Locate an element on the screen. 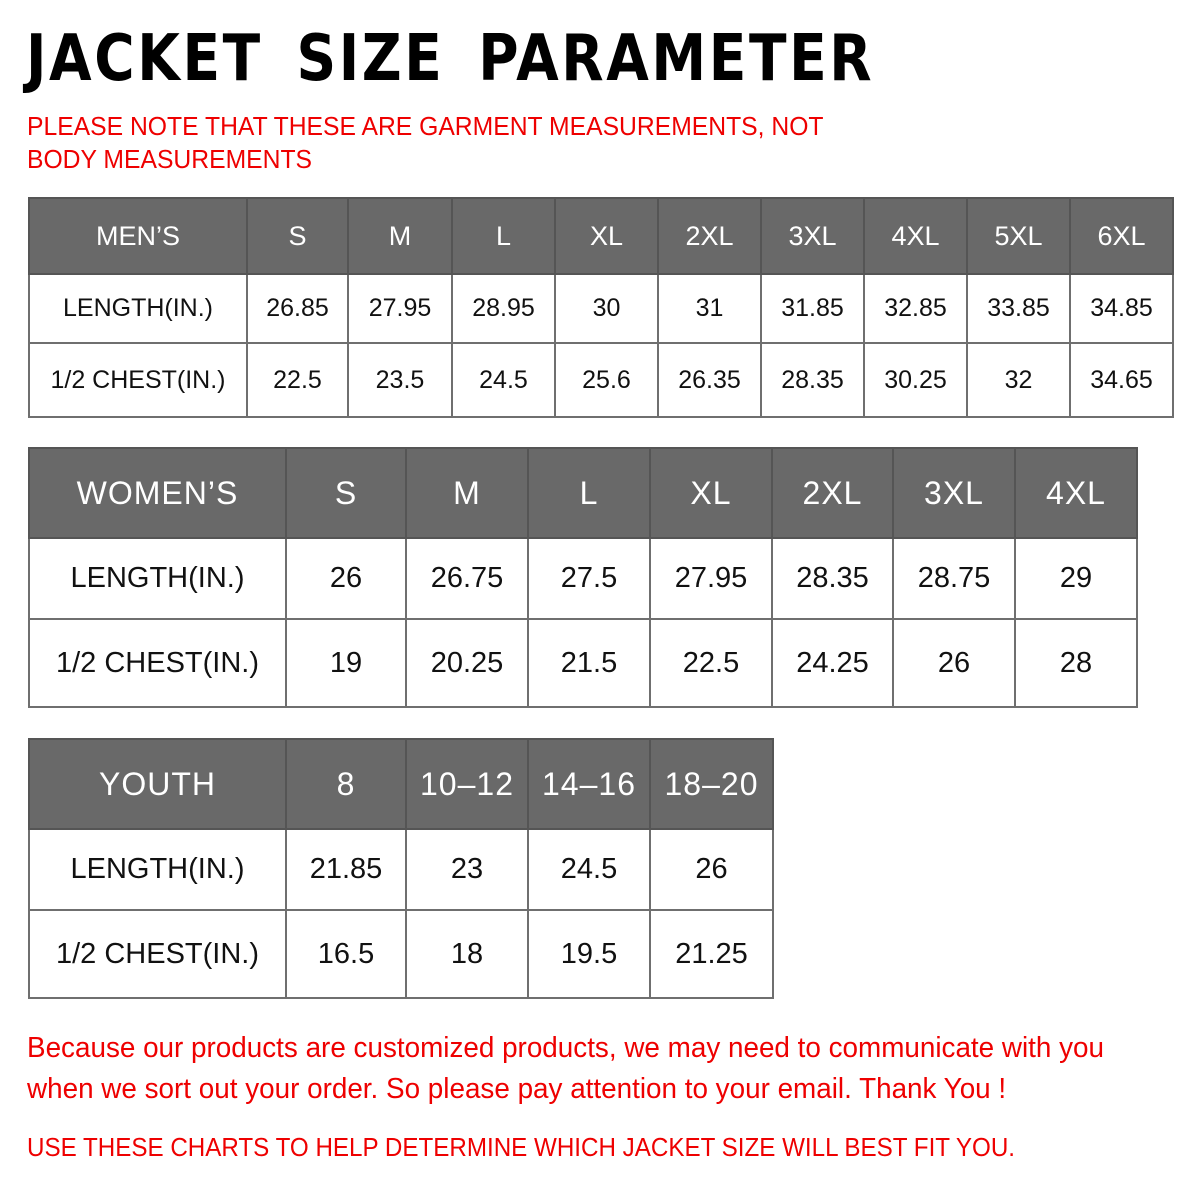  measurement-value: 16.5 is located at coordinates (346, 954).